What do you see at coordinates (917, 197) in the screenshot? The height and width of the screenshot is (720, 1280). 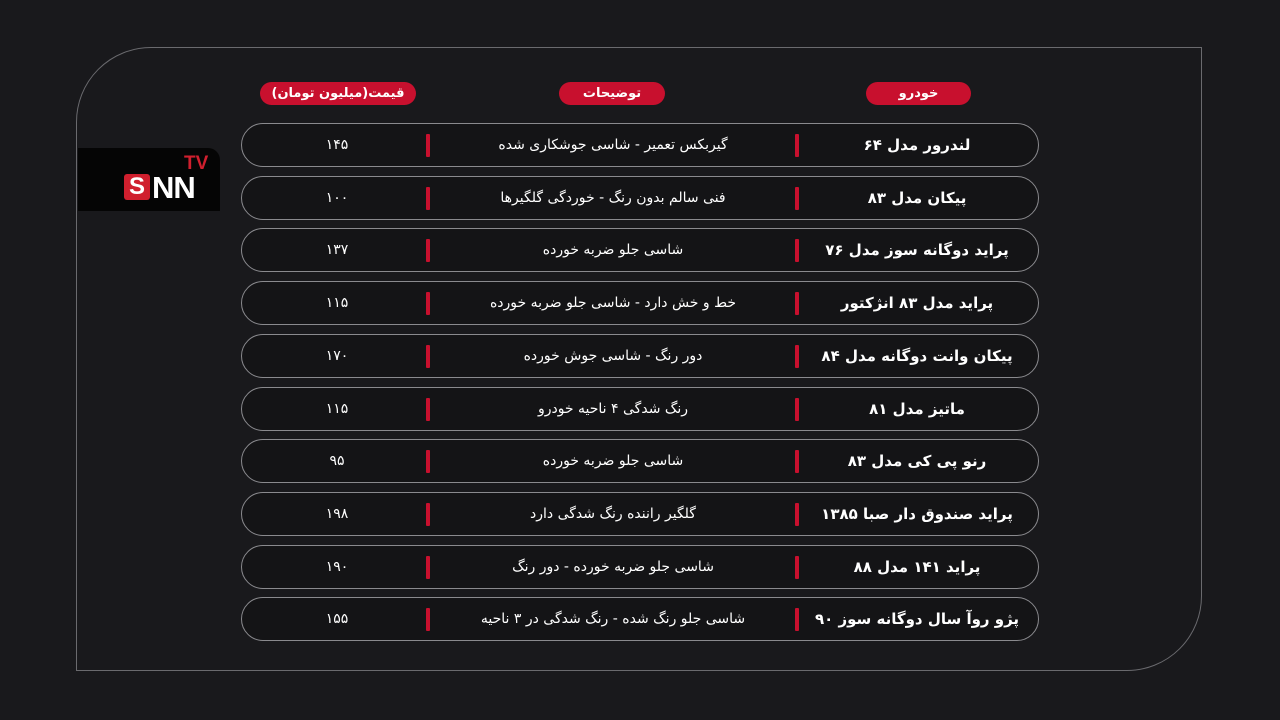 I see `car-name: پیکان مدل ۸۳` at bounding box center [917, 197].